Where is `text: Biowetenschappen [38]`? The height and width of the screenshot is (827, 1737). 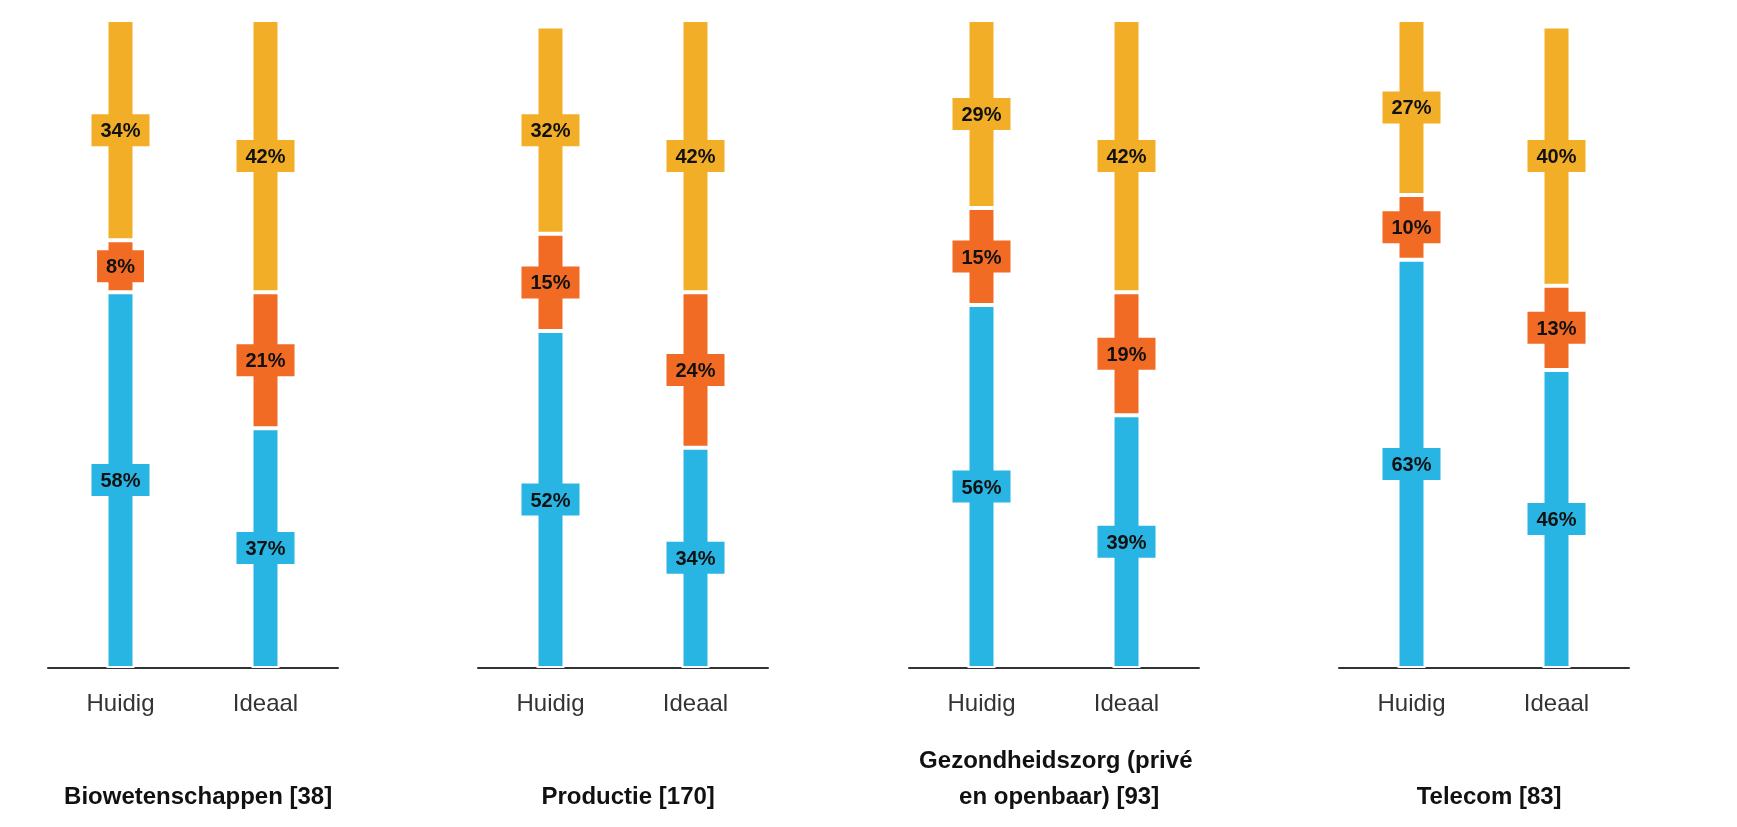 text: Biowetenschappen [38] is located at coordinates (198, 795).